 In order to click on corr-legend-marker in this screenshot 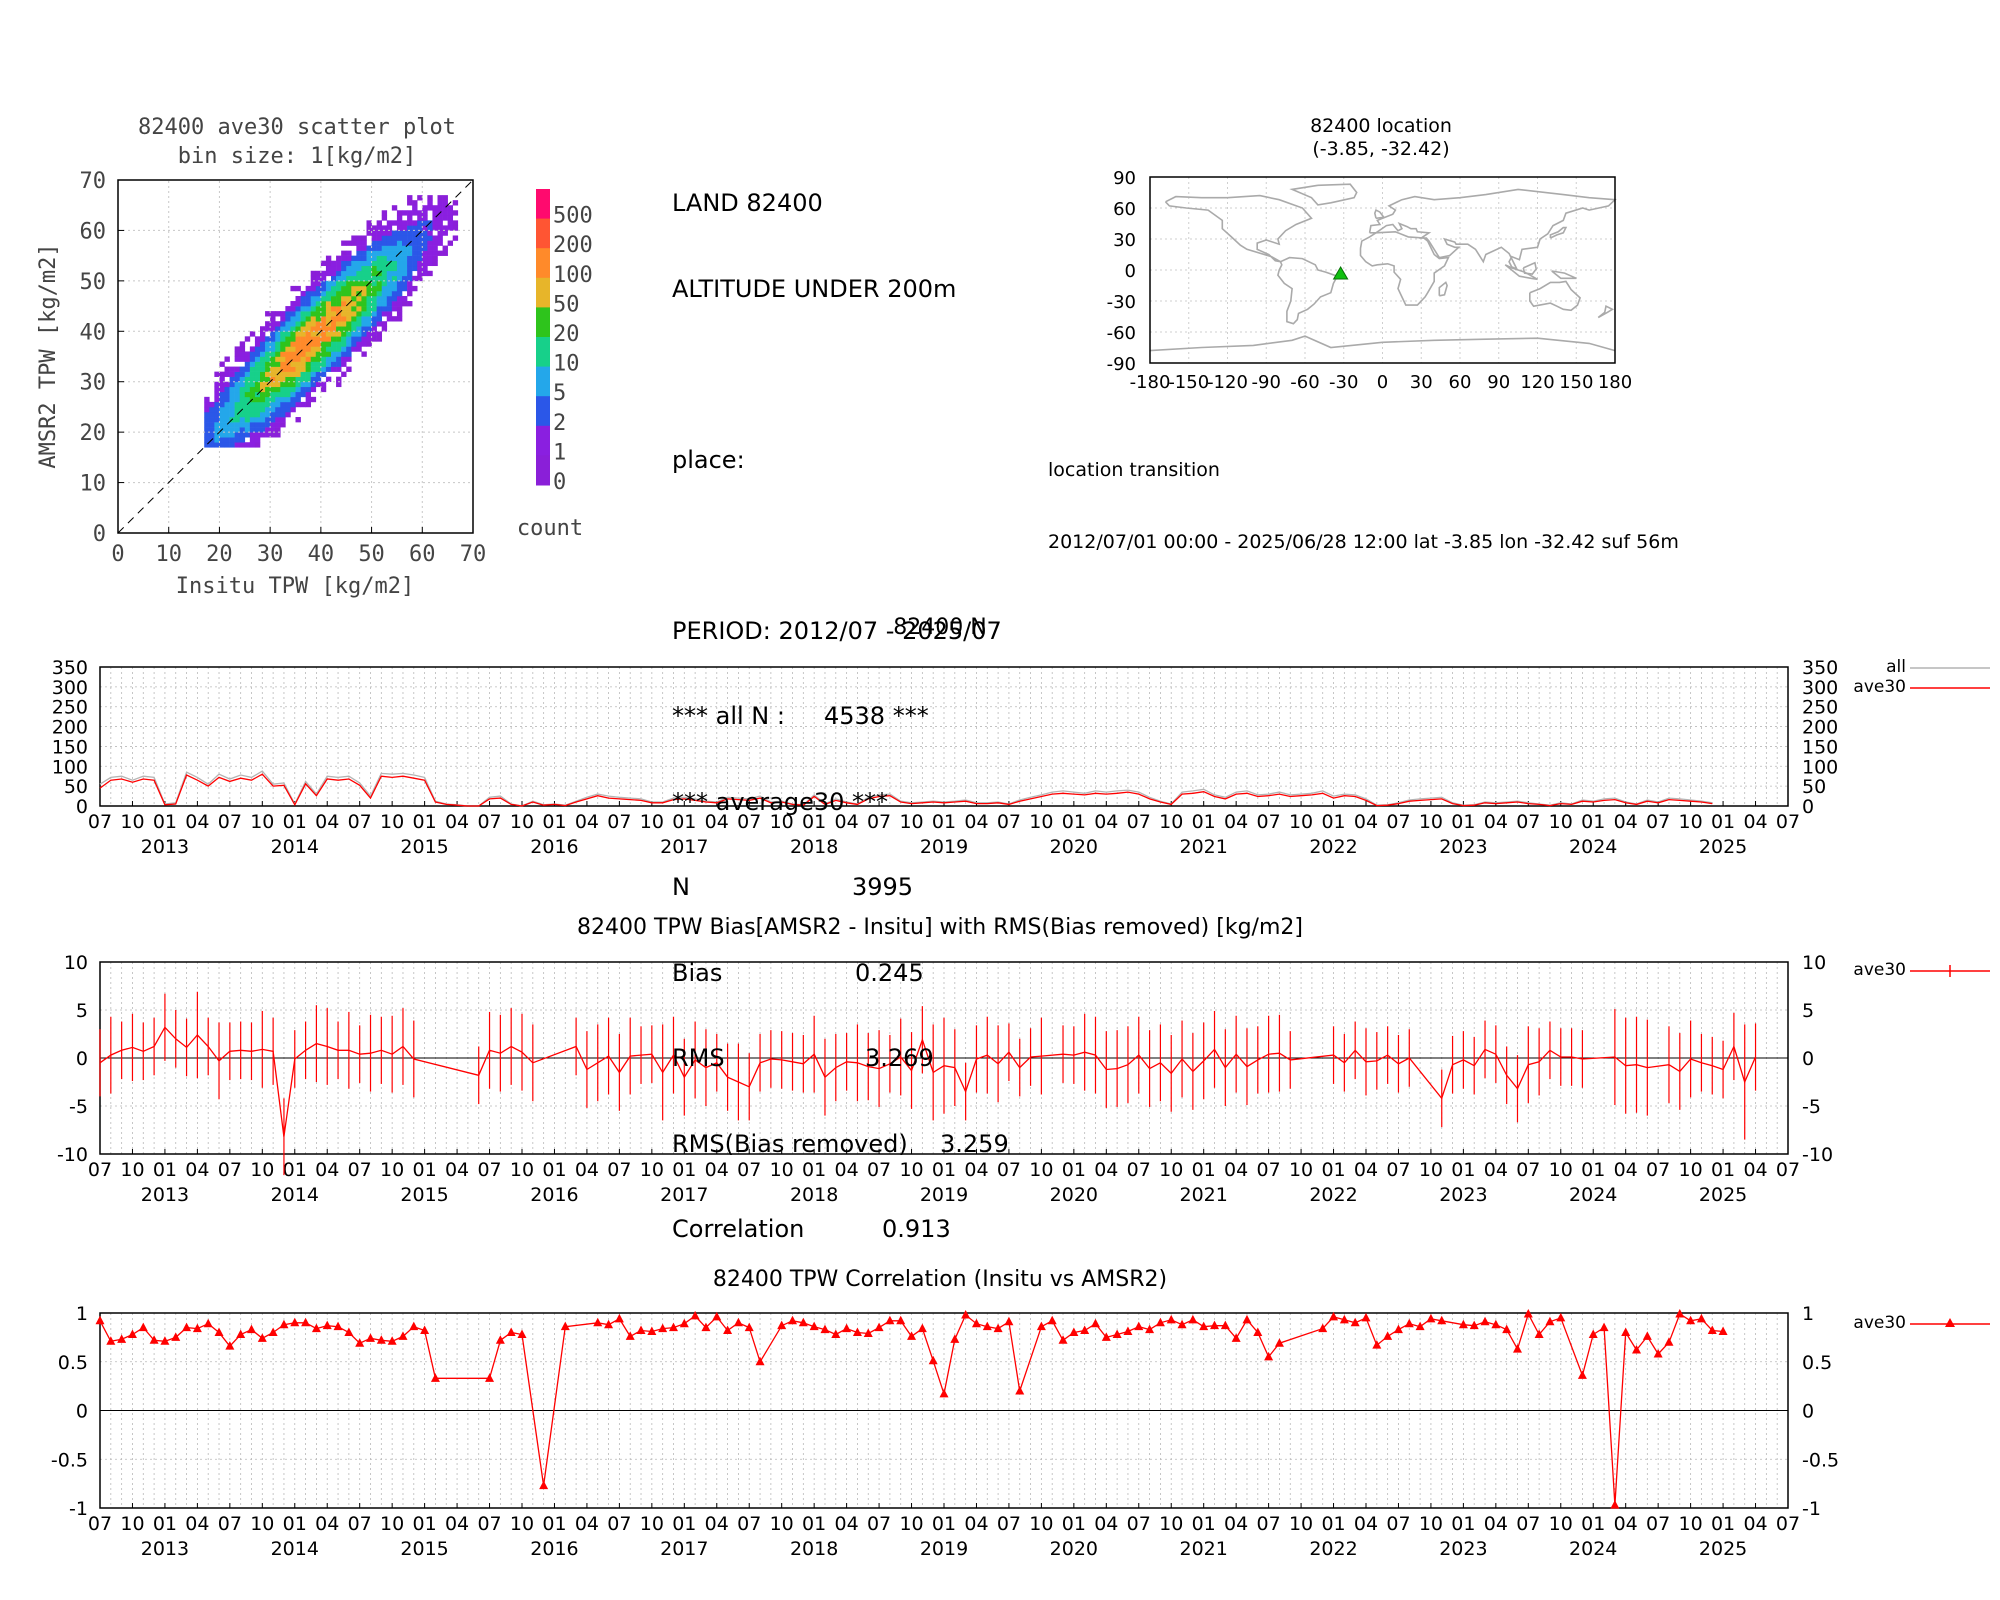, I will do `click(1950, 1322)`.